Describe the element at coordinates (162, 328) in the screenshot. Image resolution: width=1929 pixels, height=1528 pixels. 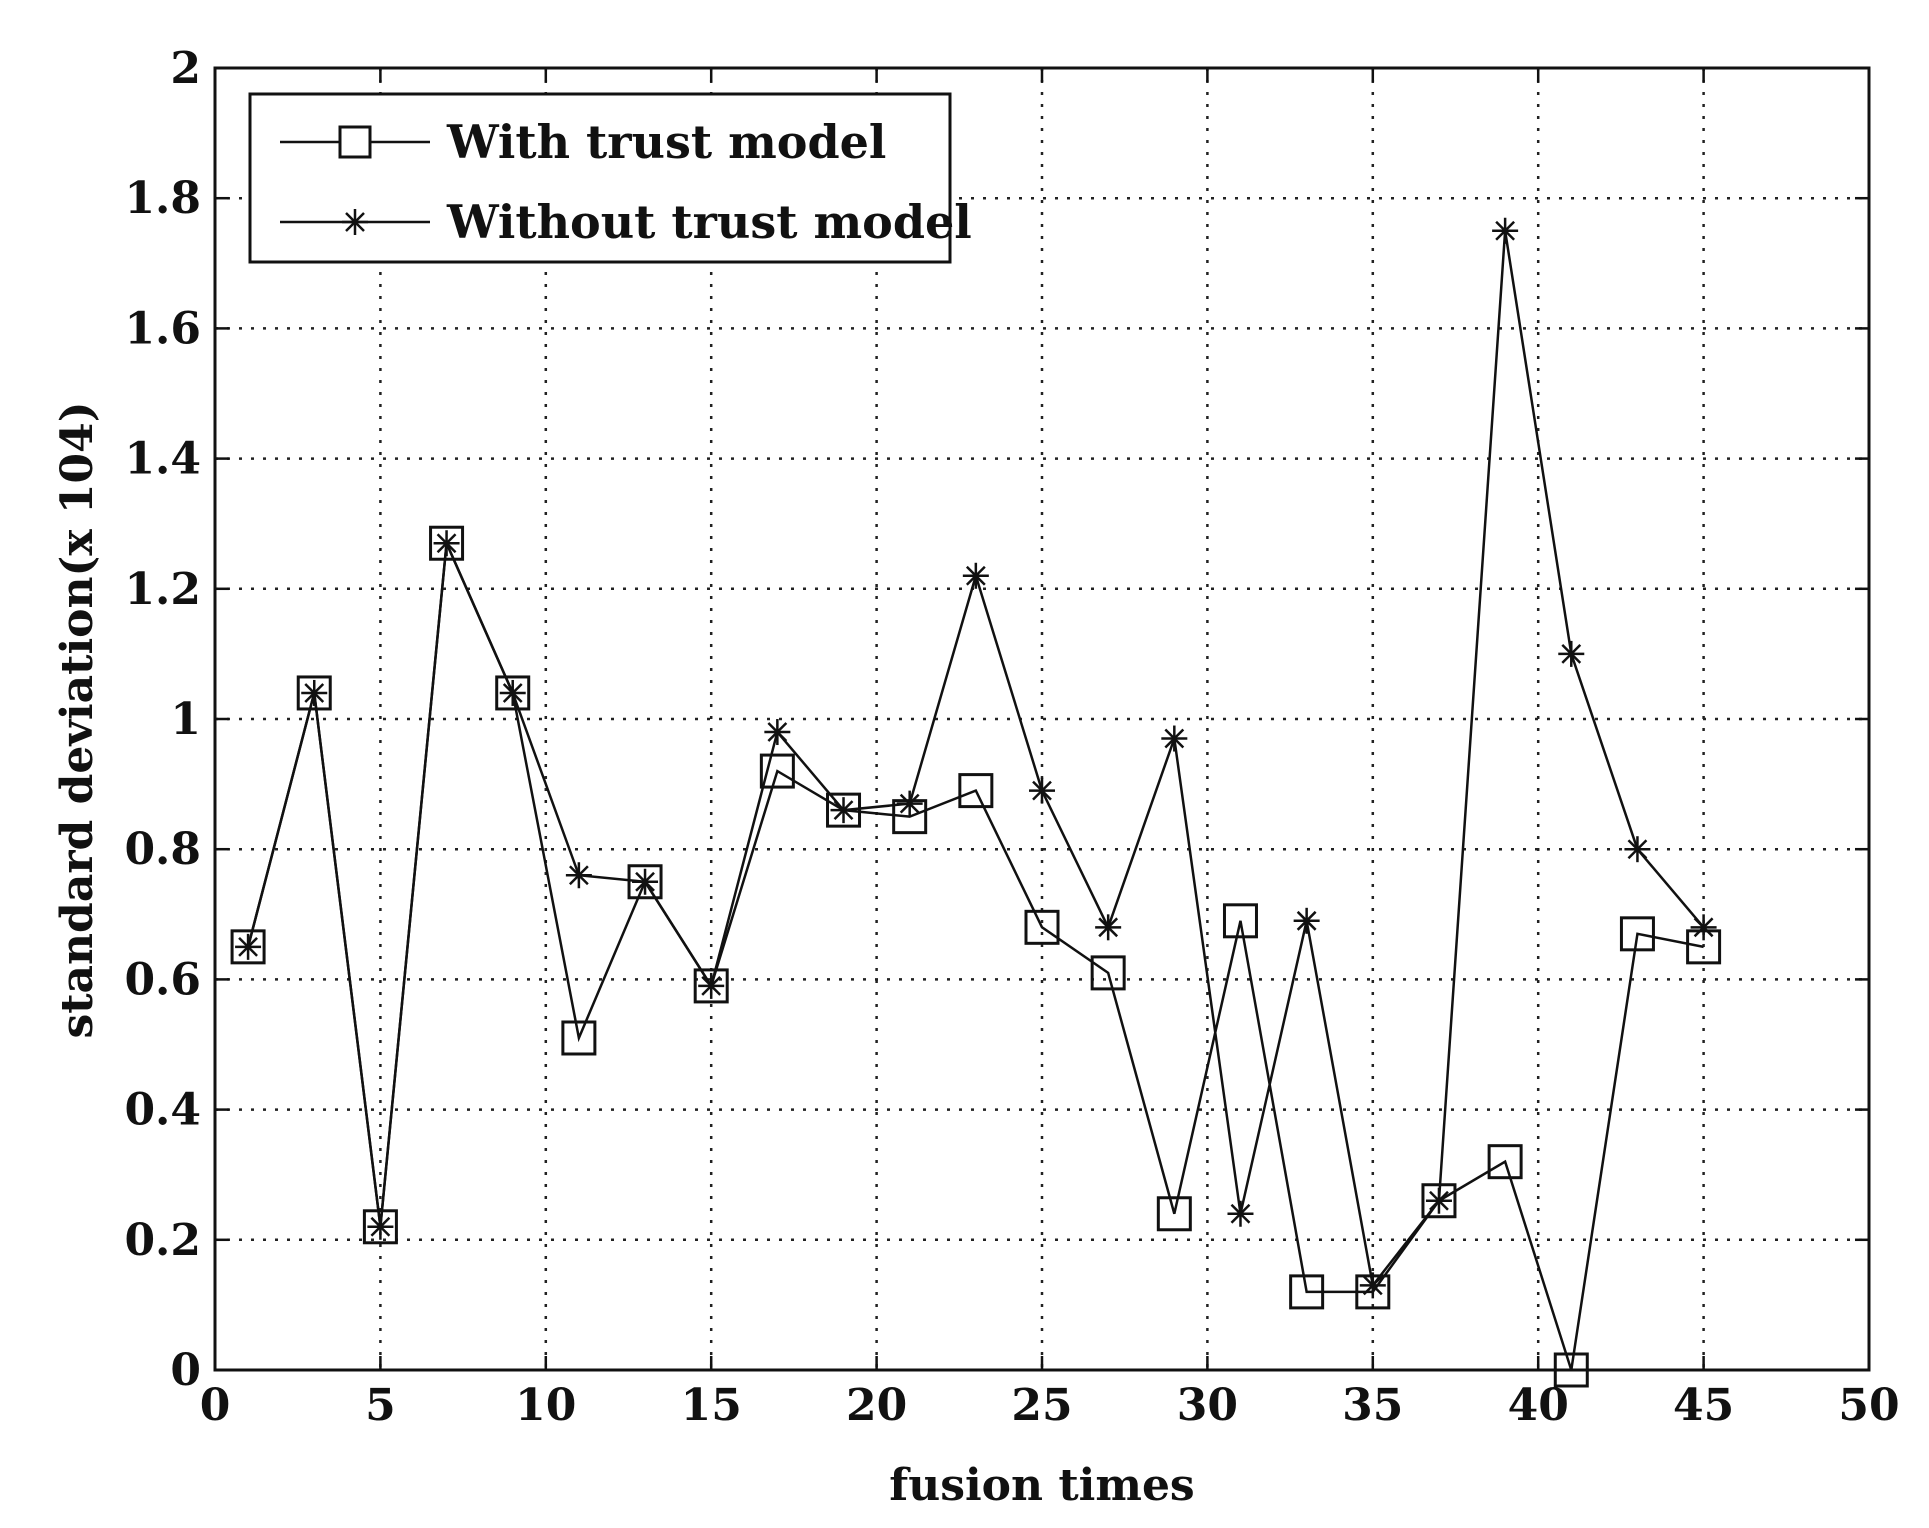
I see `y-tick-label: 1.6` at that location.